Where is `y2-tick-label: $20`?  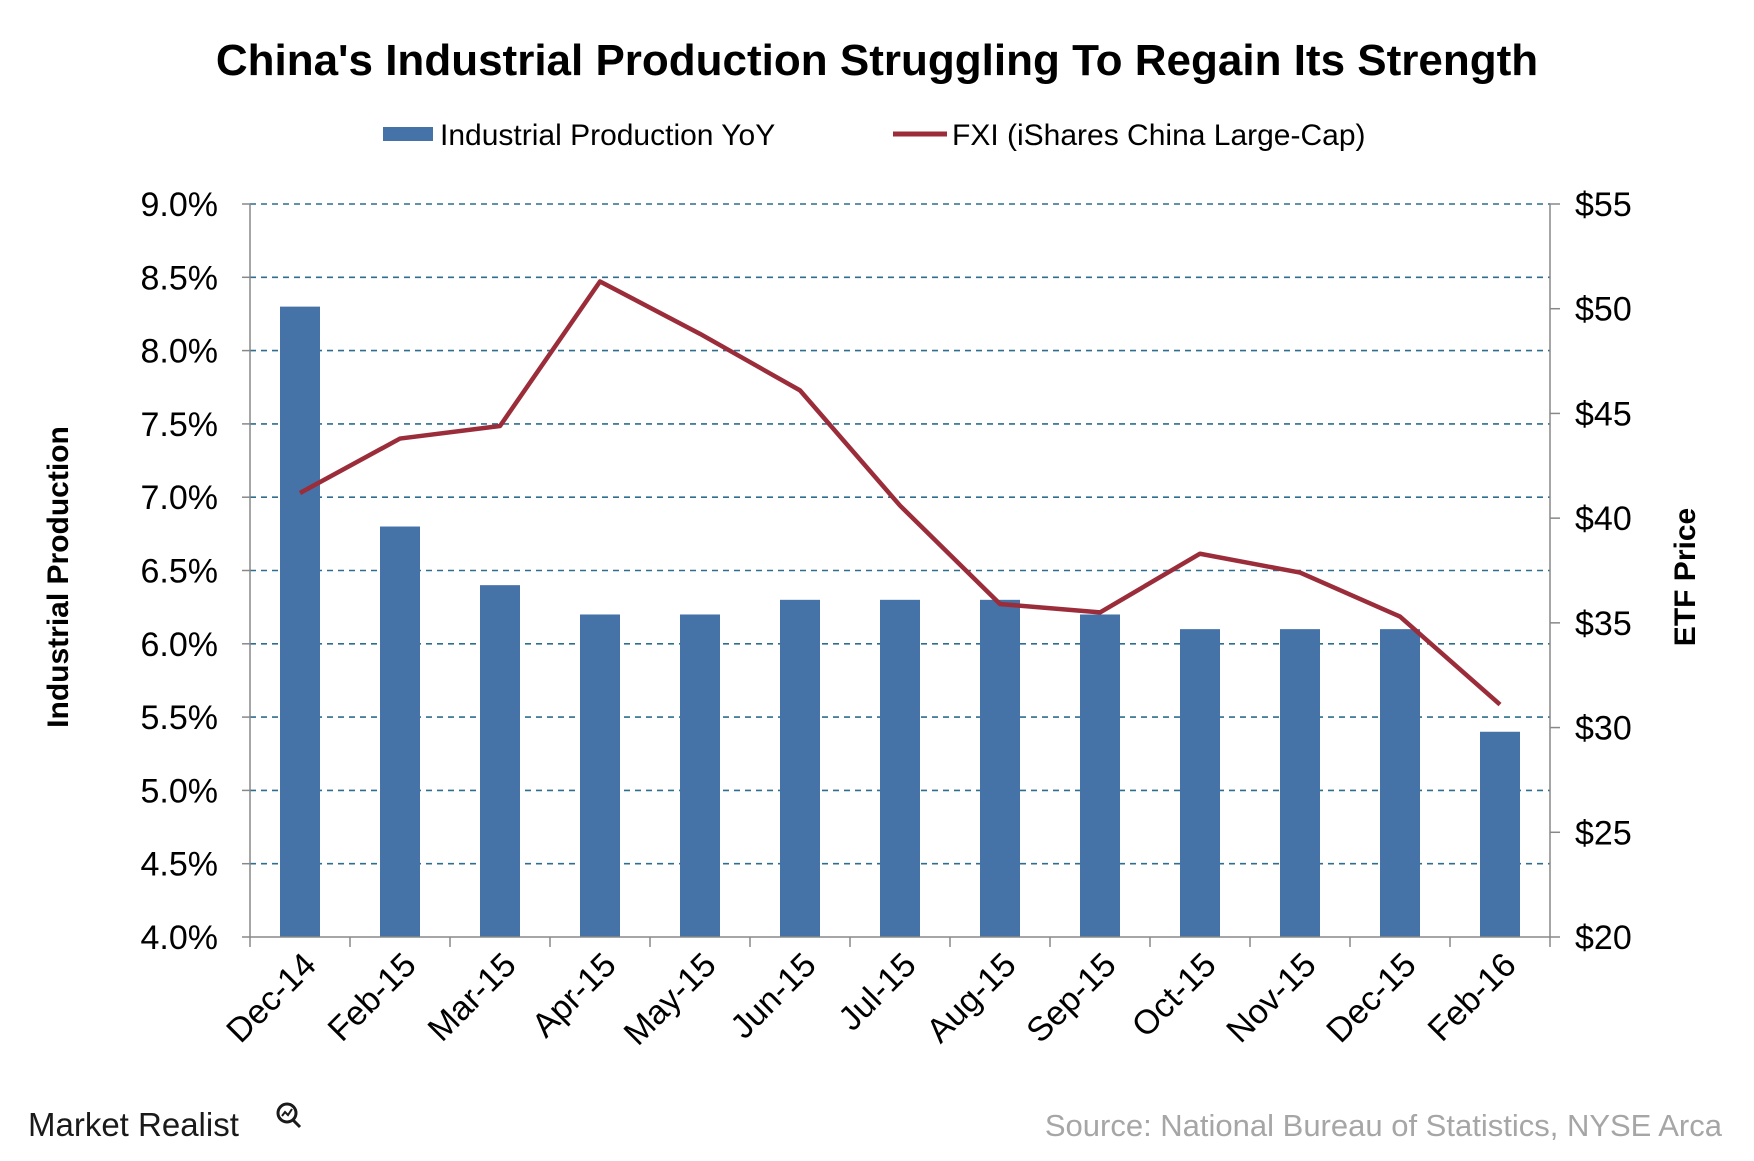
y2-tick-label: $20 is located at coordinates (1603, 938).